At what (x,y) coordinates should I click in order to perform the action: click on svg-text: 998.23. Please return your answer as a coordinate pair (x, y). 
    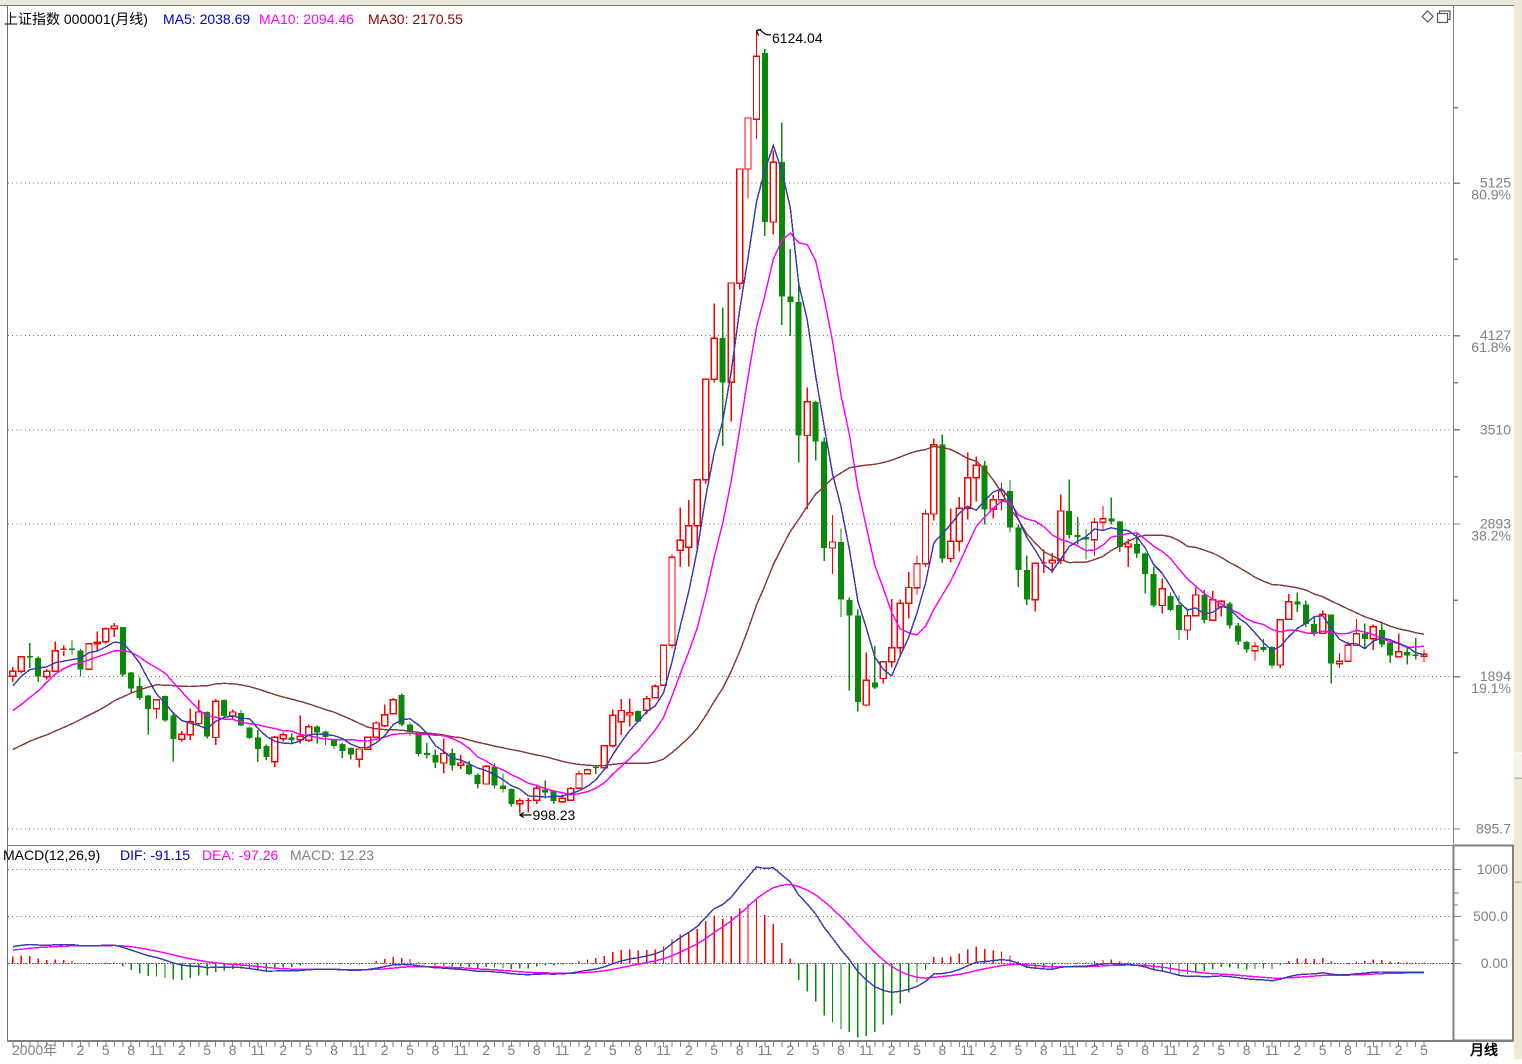
    Looking at the image, I should click on (554, 815).